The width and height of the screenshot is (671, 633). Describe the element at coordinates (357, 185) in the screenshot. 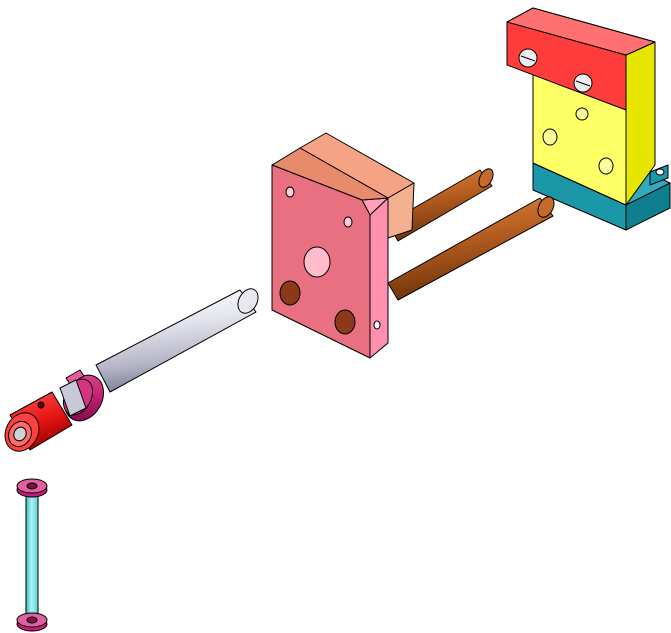

I see `salmon-block` at that location.